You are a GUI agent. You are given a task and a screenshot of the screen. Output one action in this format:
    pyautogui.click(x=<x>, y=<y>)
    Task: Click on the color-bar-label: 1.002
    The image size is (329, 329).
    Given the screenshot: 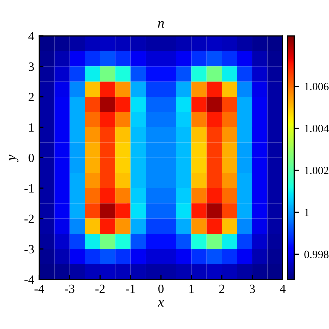 What is the action you would take?
    pyautogui.click(x=317, y=170)
    